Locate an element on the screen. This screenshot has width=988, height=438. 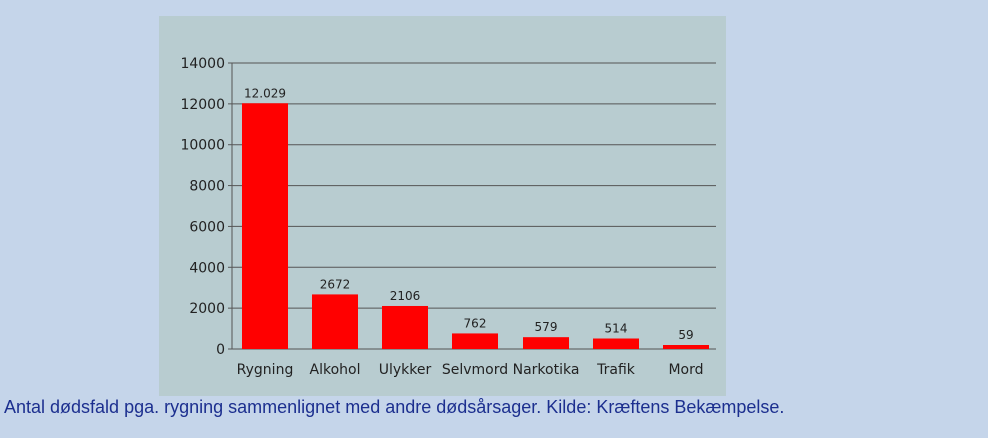
bar-value-label: 12.029 is located at coordinates (265, 93).